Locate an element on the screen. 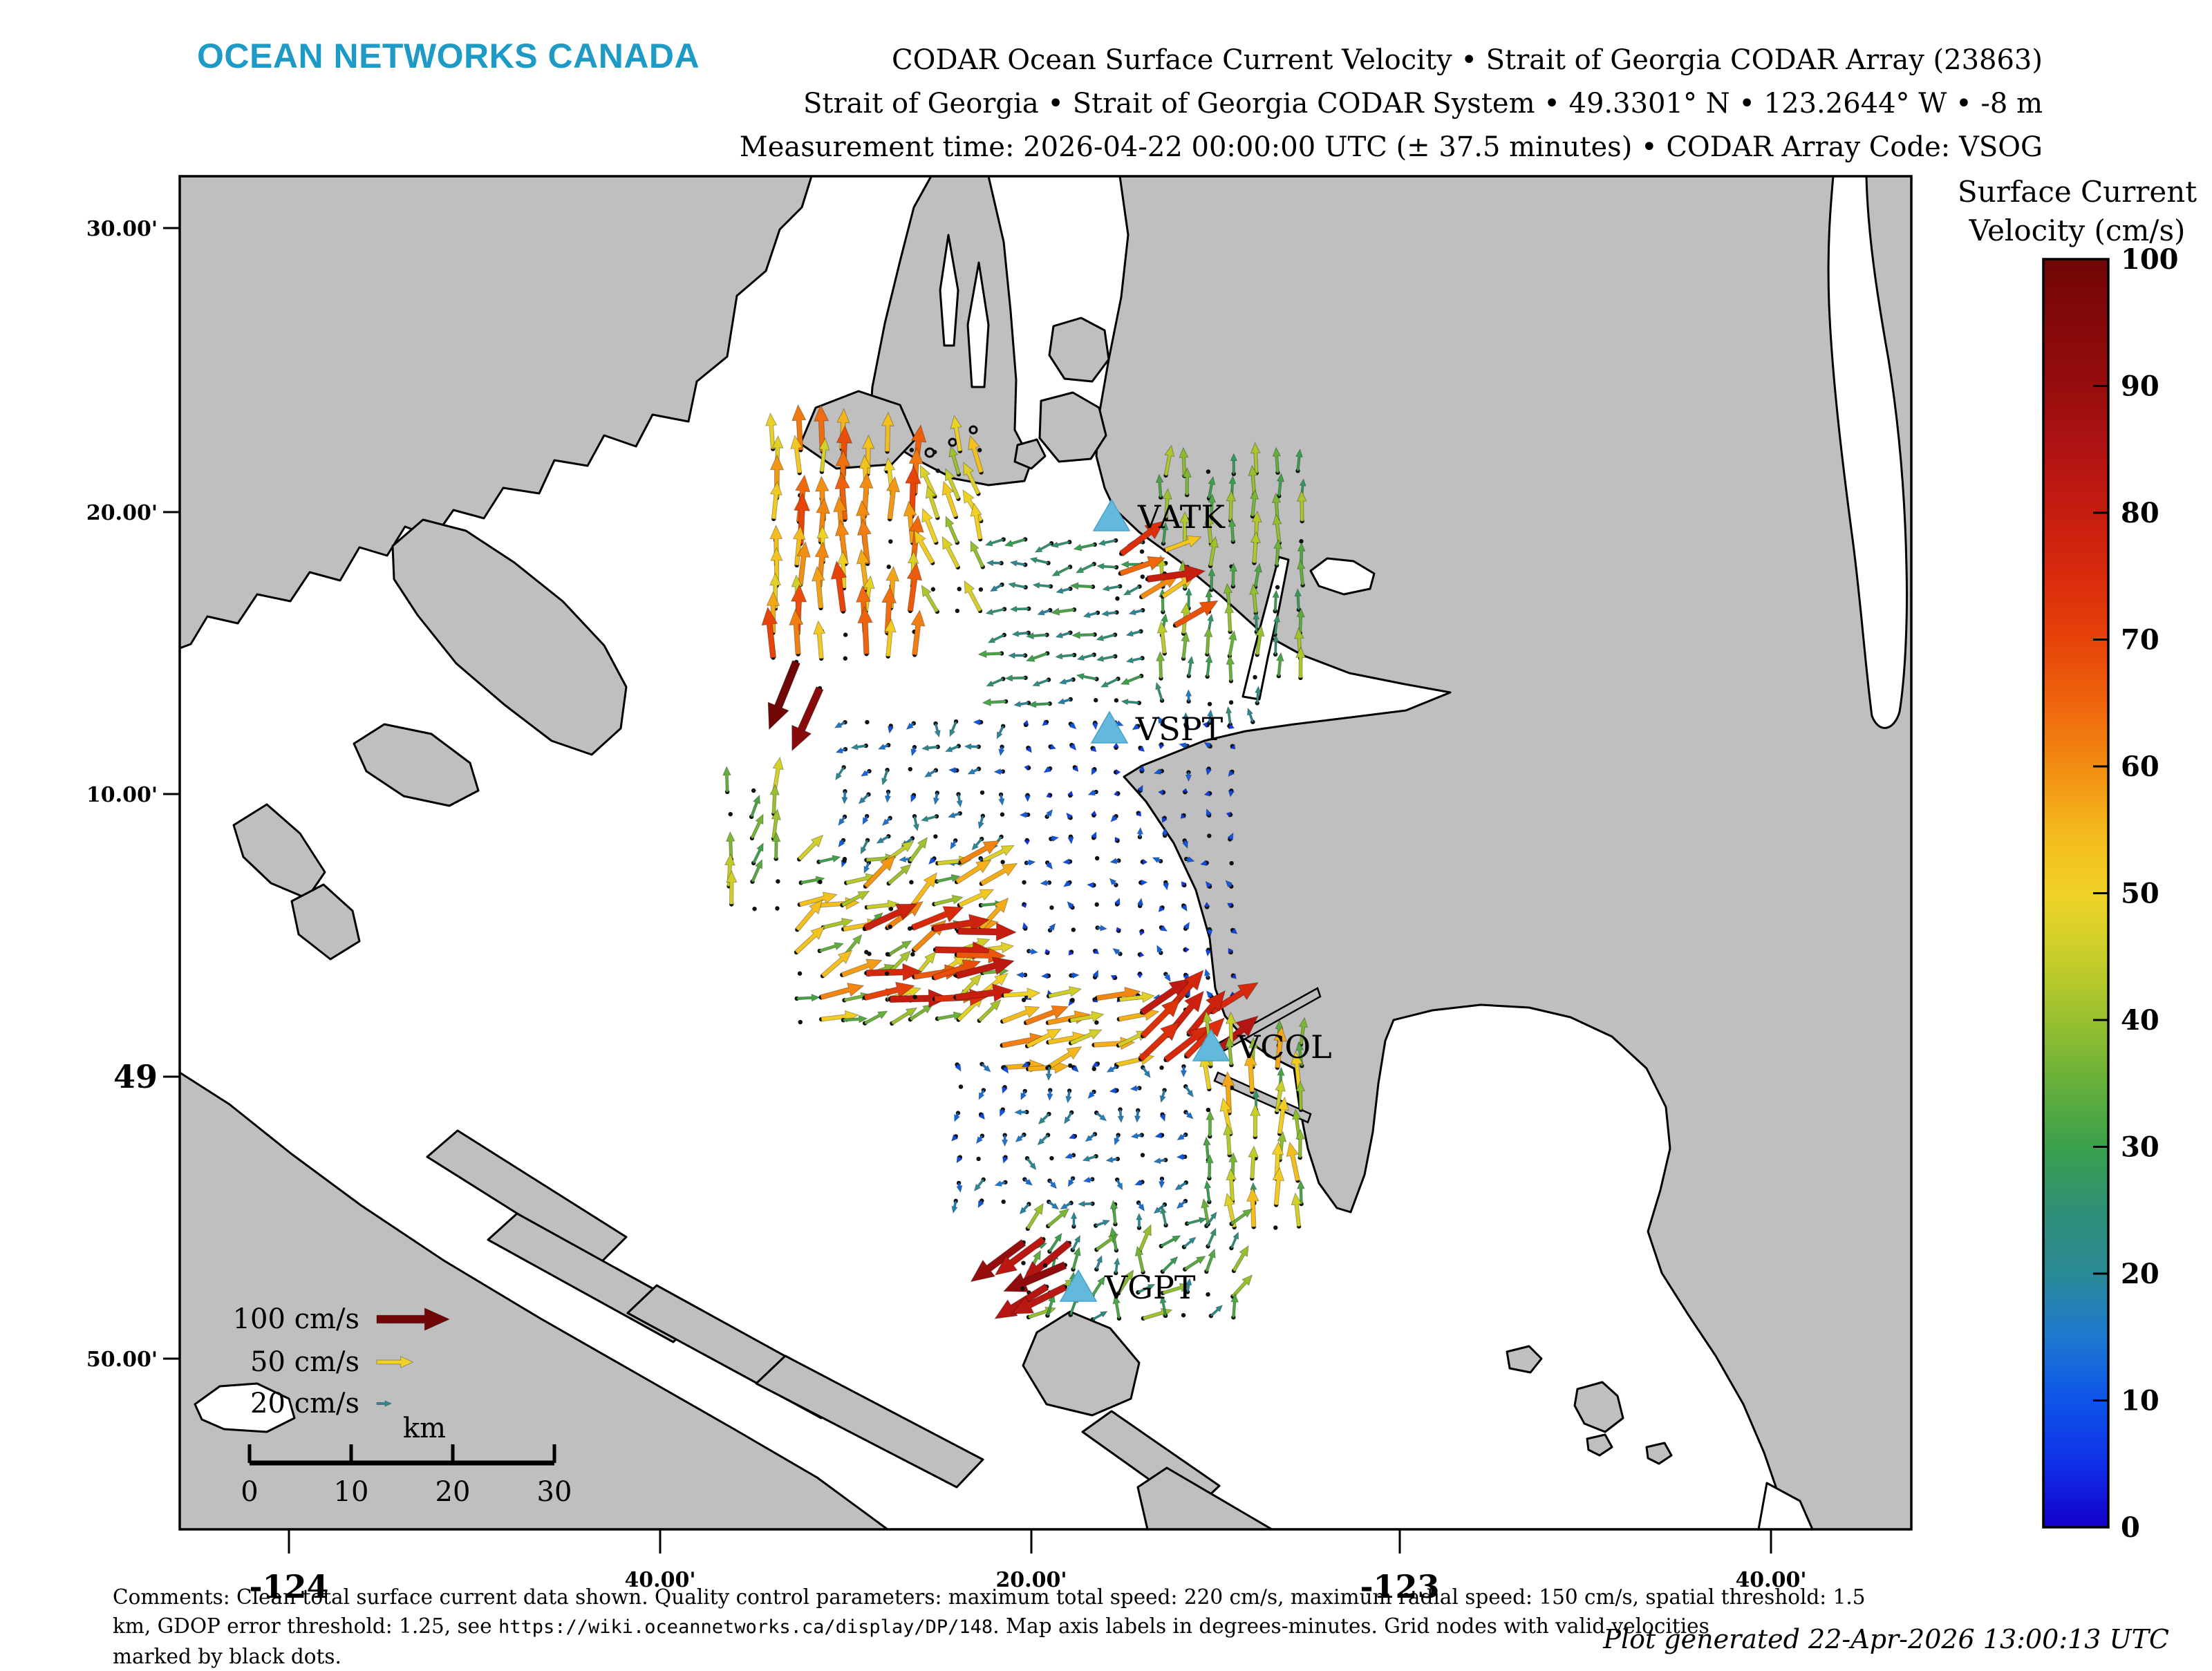 The width and height of the screenshot is (2212, 1671). scalebar-unit-label: km is located at coordinates (425, 1428).